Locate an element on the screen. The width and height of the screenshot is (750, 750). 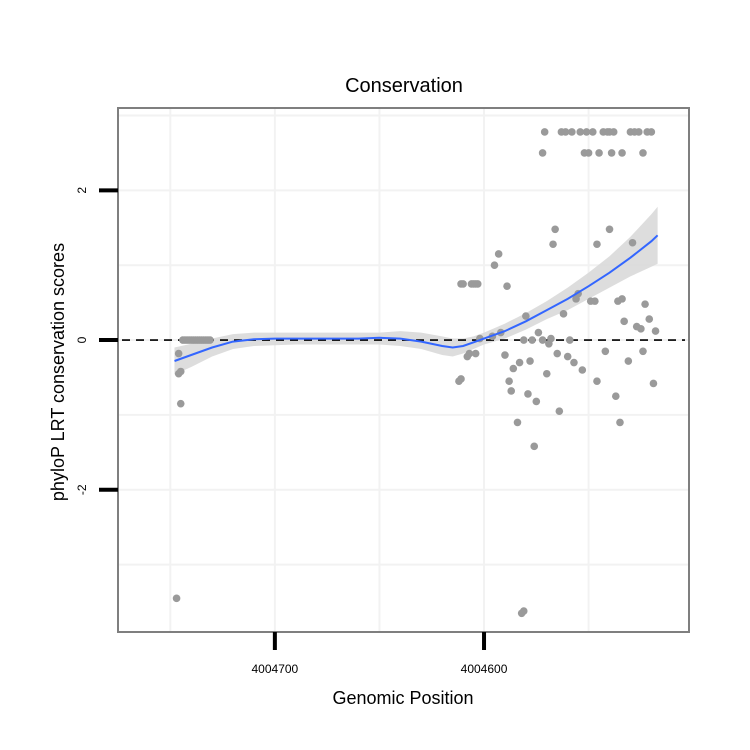
smooth-line is located at coordinates (416, 298).